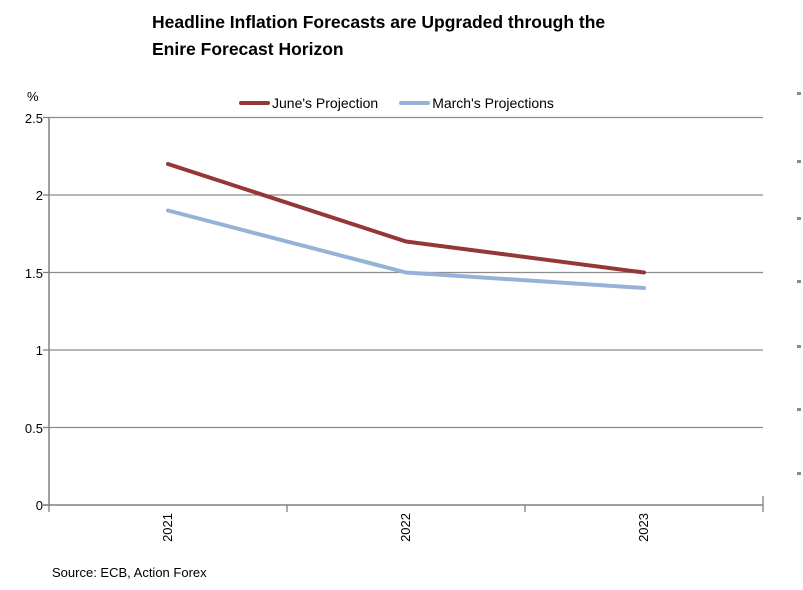  Describe the element at coordinates (167, 527) in the screenshot. I see `x-axis-tick-label: 2021` at that location.